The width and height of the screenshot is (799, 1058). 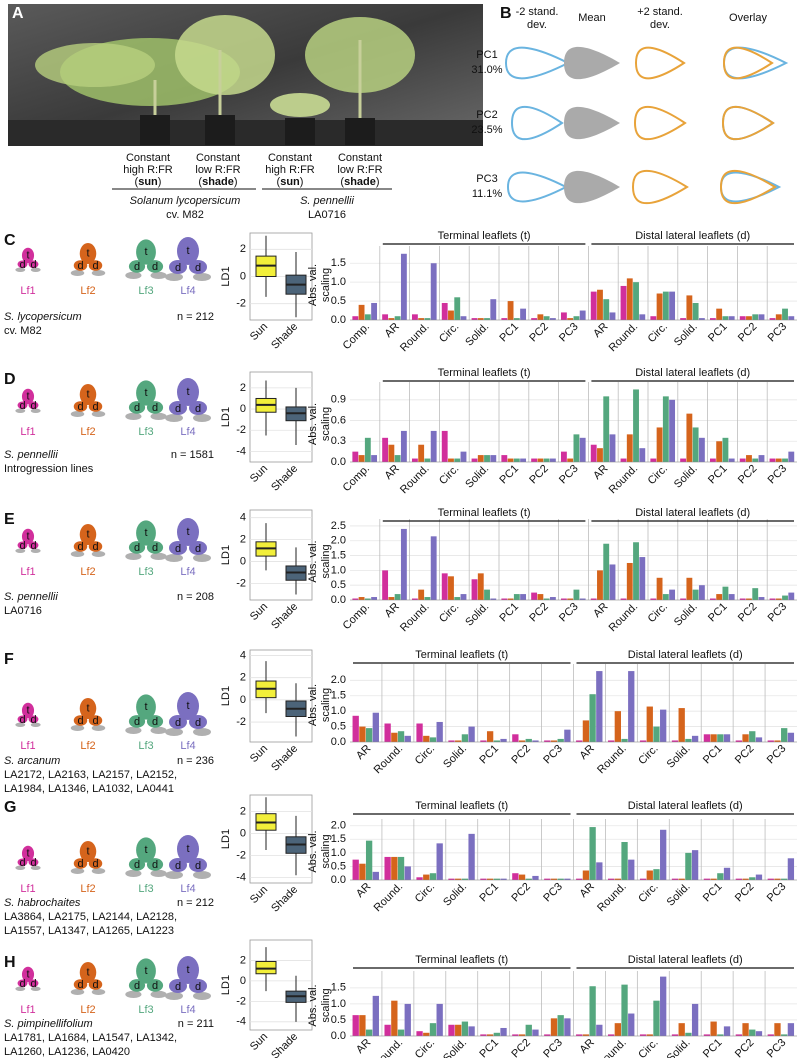 What do you see at coordinates (363, 890) in the screenshot?
I see `x-tick-label: AR` at bounding box center [363, 890].